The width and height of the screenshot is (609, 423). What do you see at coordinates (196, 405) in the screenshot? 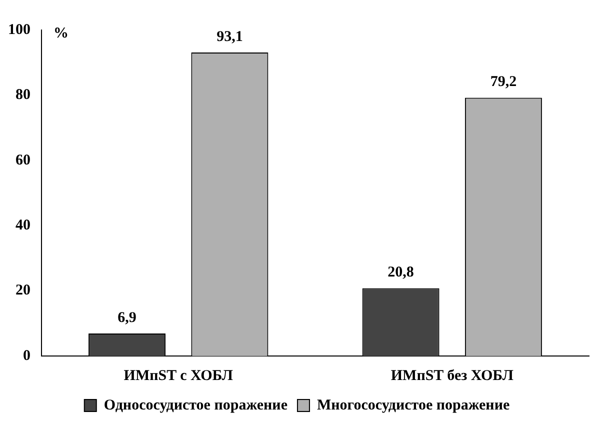
I see `legend-label: Однососудистое поражение` at bounding box center [196, 405].